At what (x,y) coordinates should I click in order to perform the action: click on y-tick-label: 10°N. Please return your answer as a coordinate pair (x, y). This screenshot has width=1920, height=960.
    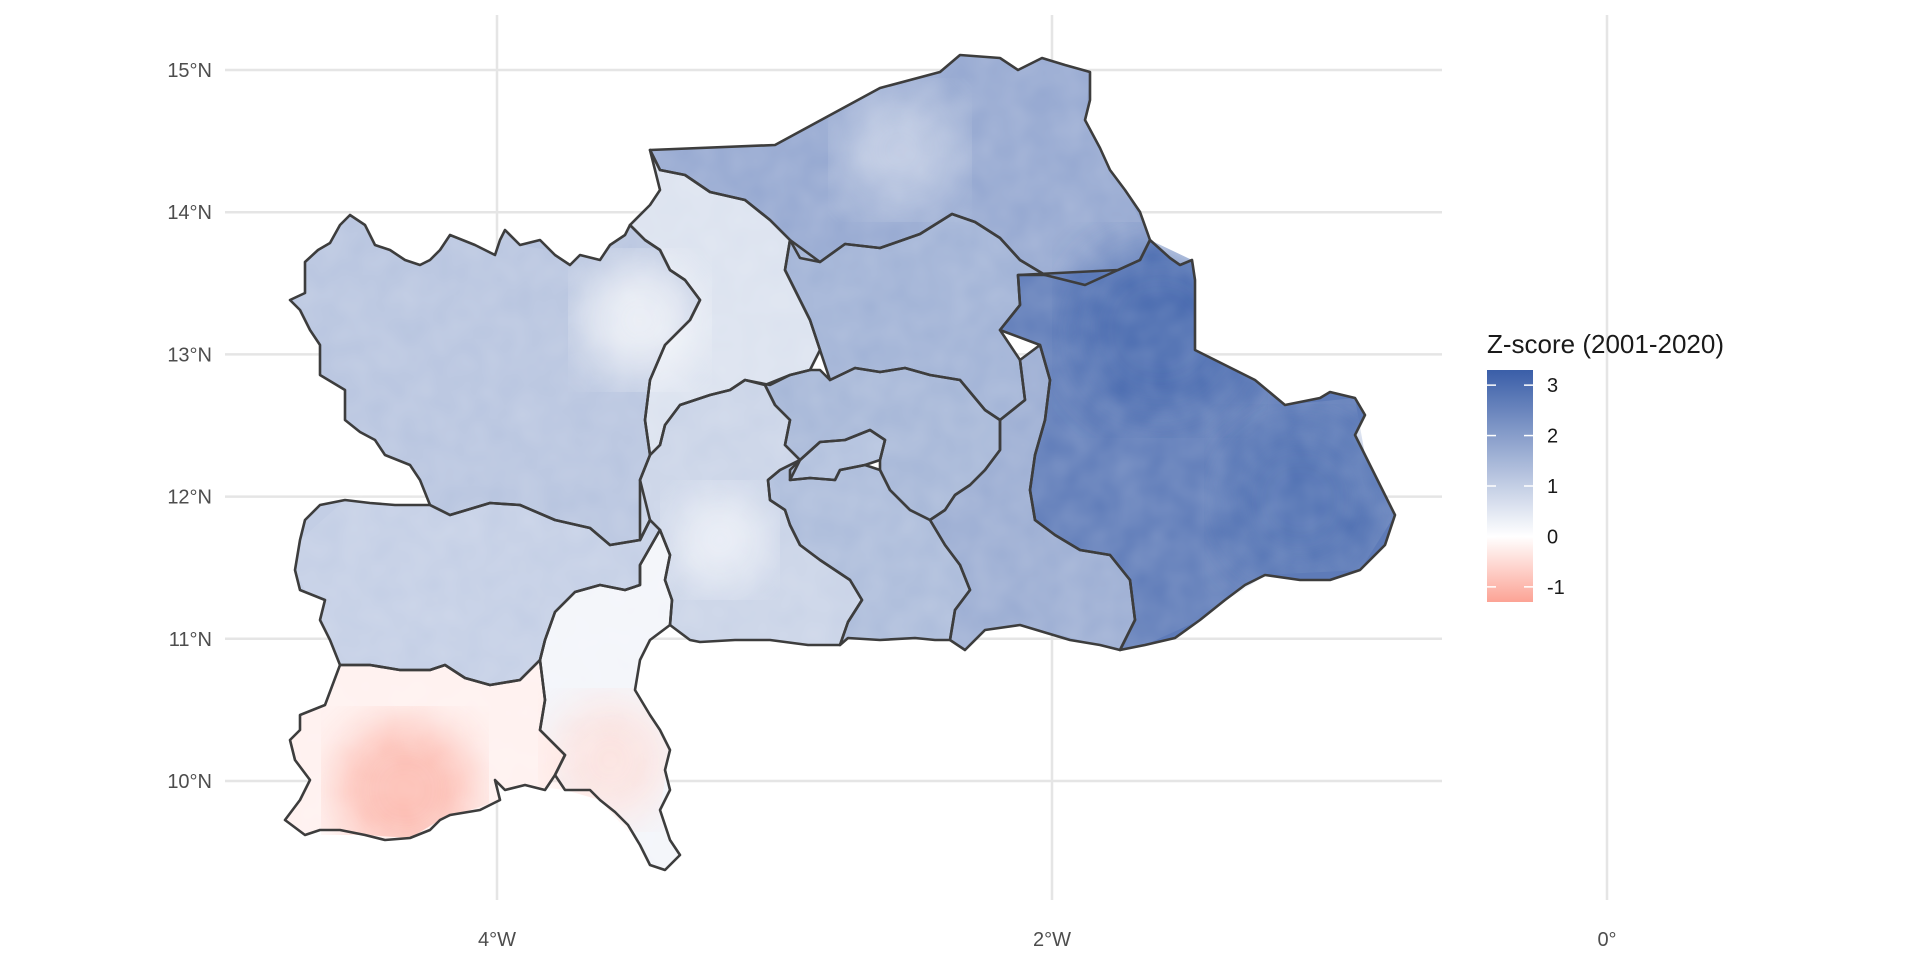
    Looking at the image, I should click on (189, 782).